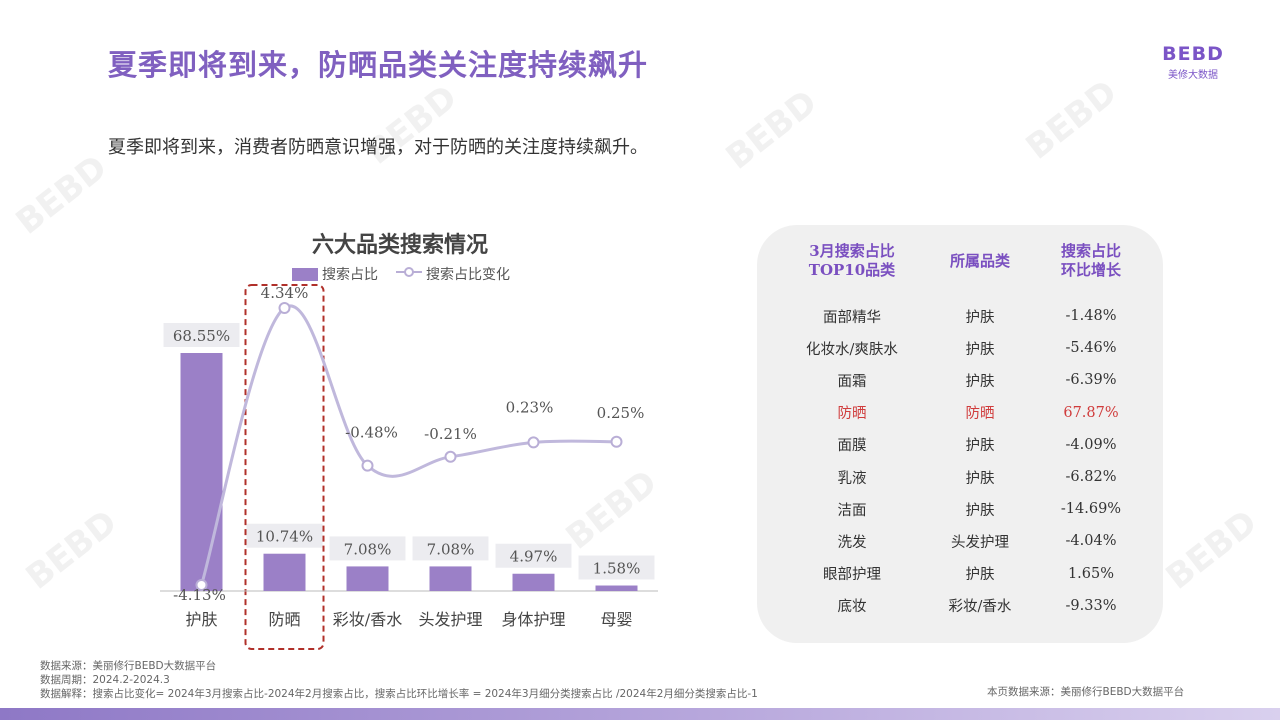 Image resolution: width=1280 pixels, height=720 pixels. Describe the element at coordinates (1086, 692) in the screenshot. I see `footer-right-source: 本页数据来源：美丽修行BEBD大数据平台` at that location.